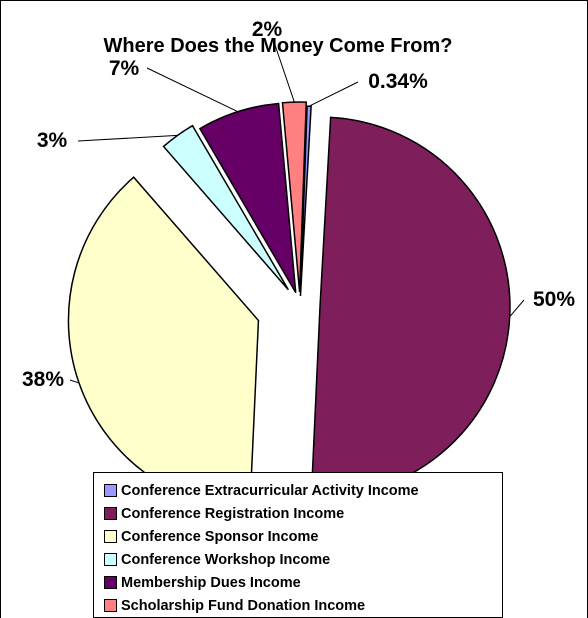 The image size is (588, 618). What do you see at coordinates (43, 379) in the screenshot?
I see `data-label-conference-sponsor-income: 38%` at bounding box center [43, 379].